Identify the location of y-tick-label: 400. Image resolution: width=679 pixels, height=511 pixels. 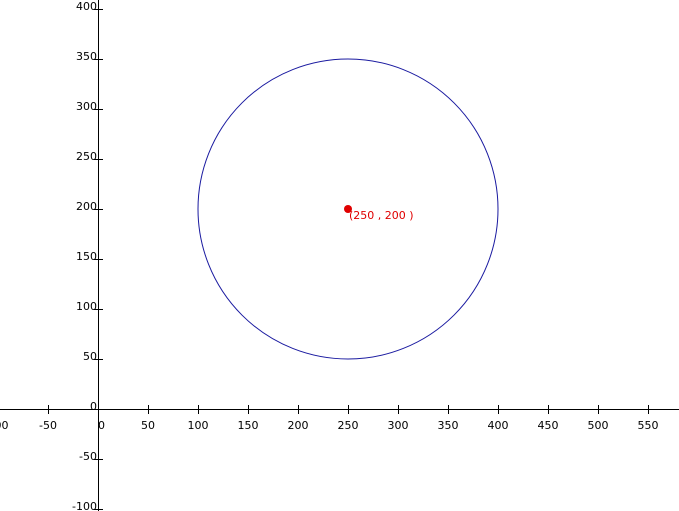
(86, 6).